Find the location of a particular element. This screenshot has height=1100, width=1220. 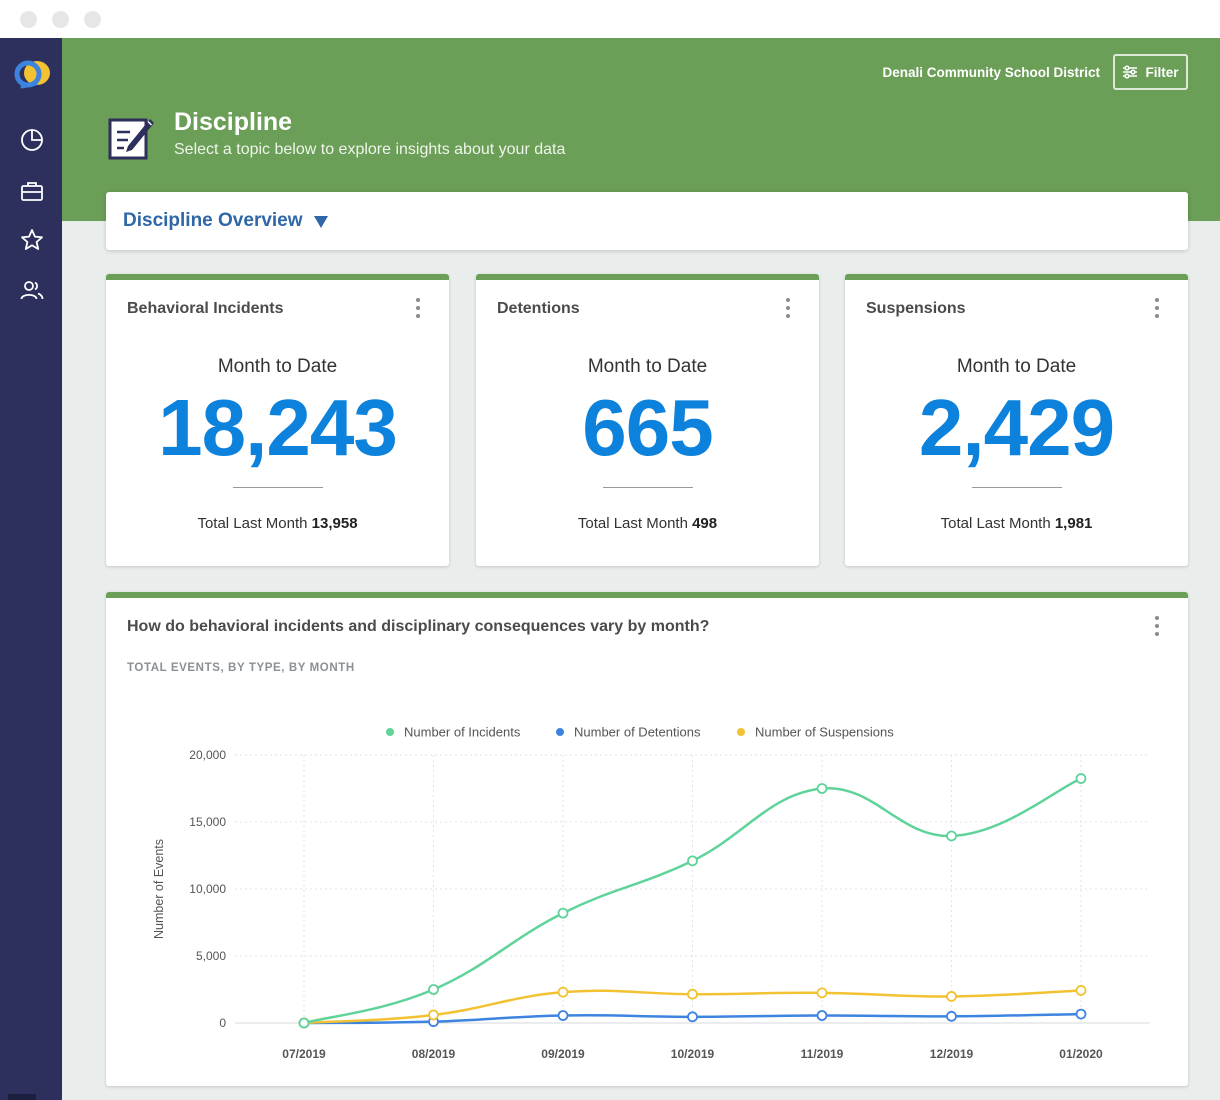

y-tick-label: 10,000 is located at coordinates (207, 889).